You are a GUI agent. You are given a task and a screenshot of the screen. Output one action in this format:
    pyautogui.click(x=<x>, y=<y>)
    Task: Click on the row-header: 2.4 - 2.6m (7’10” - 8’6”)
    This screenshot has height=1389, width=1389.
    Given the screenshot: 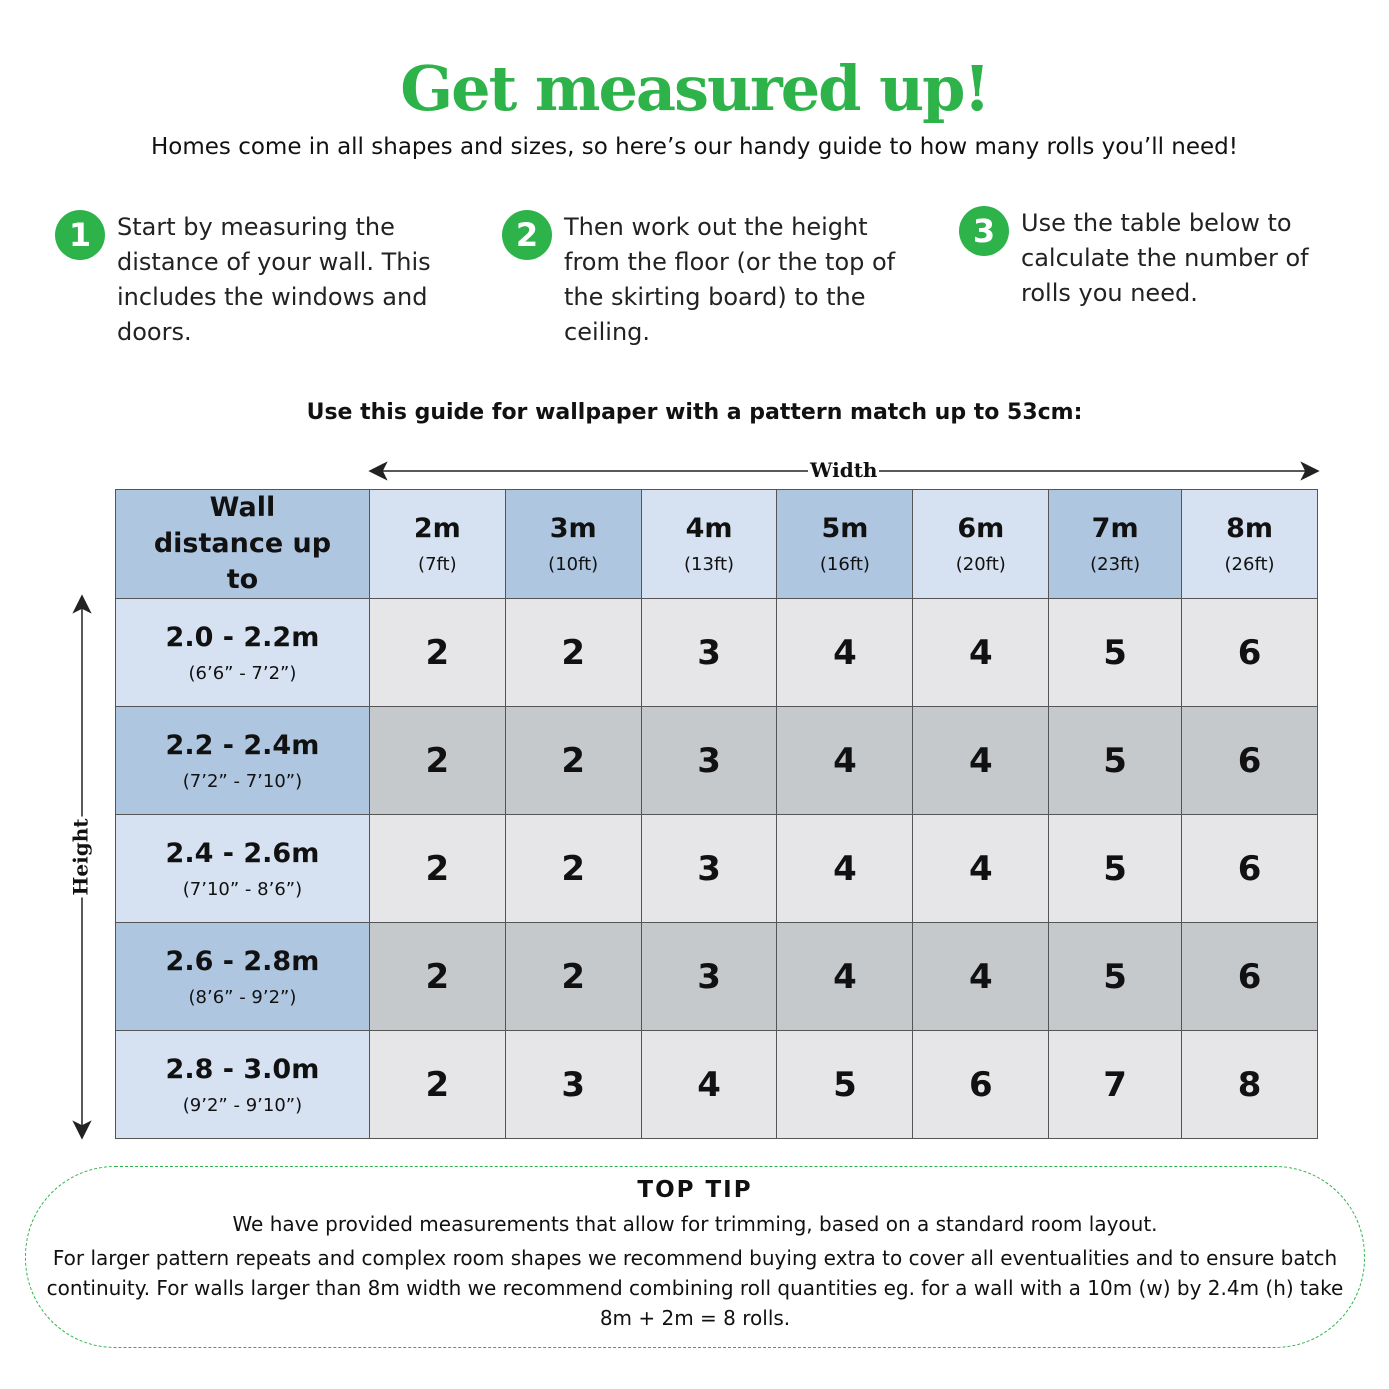 What is the action you would take?
    pyautogui.click(x=242, y=868)
    